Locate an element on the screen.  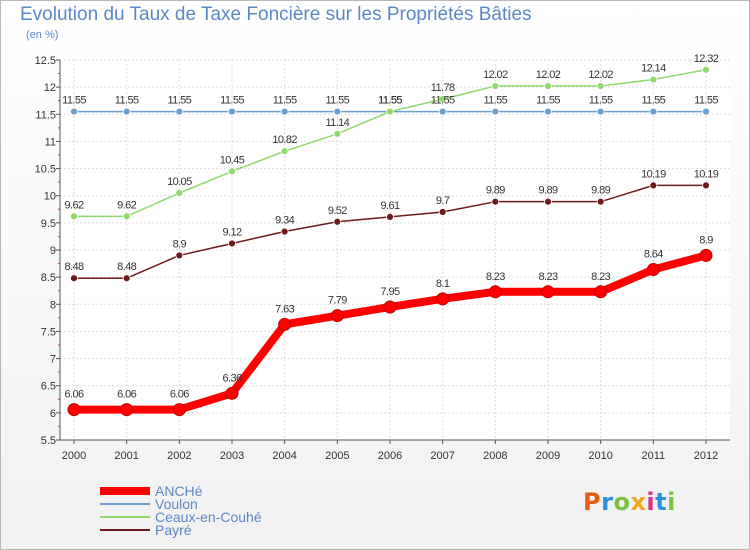
x-tick-label: 2000 is located at coordinates (74, 456).